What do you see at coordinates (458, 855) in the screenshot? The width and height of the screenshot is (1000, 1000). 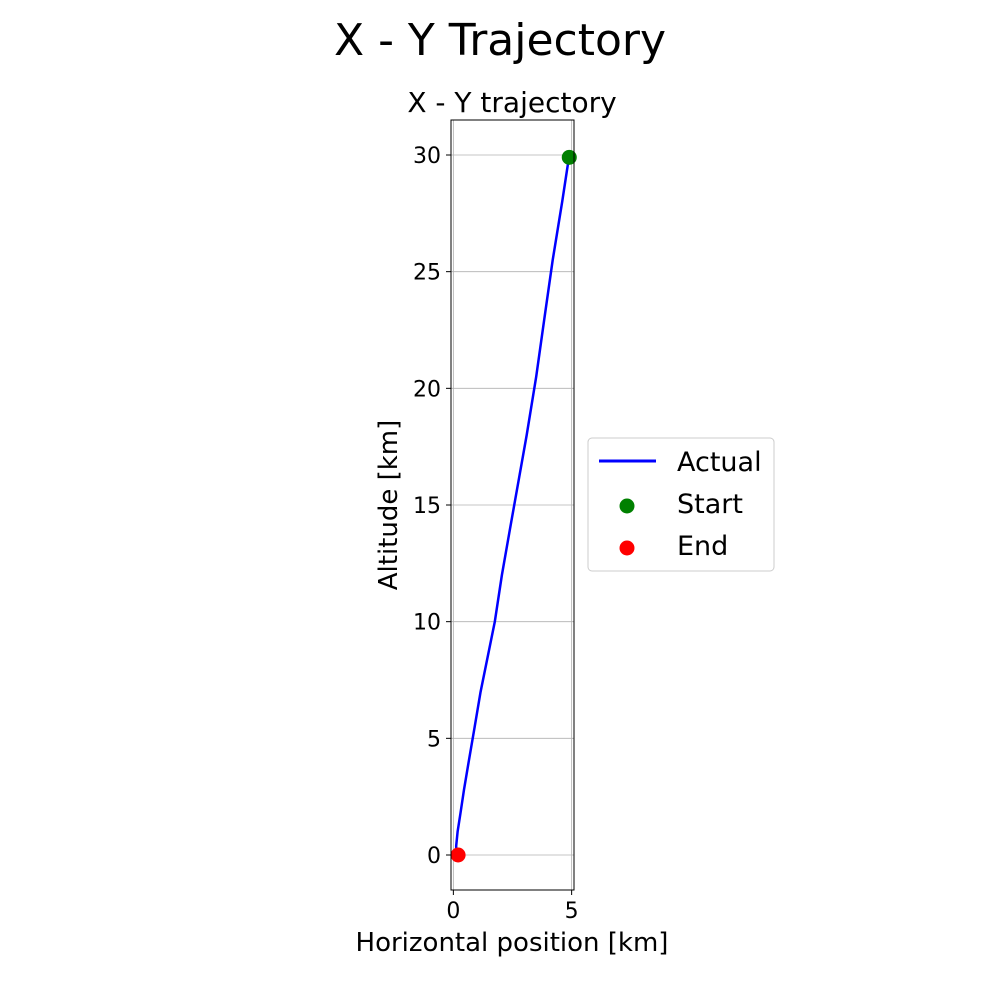 I see `point-end` at bounding box center [458, 855].